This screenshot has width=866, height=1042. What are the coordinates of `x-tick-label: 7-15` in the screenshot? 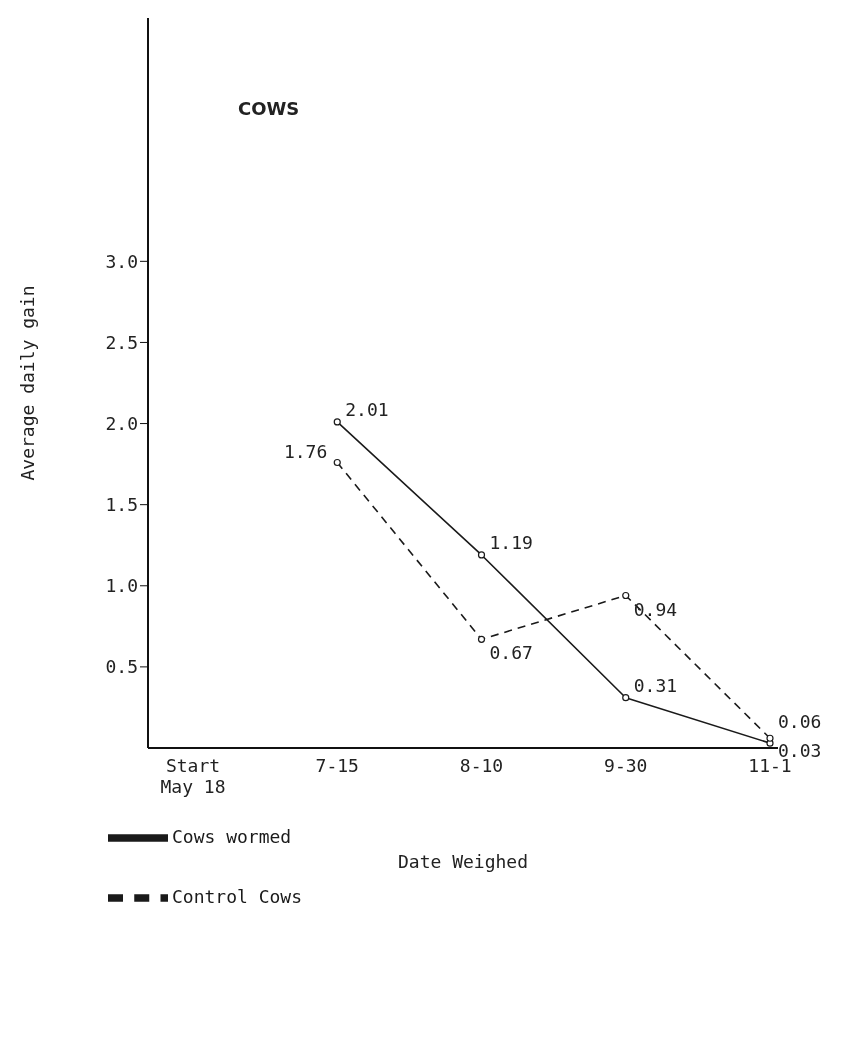 It's located at (337, 765).